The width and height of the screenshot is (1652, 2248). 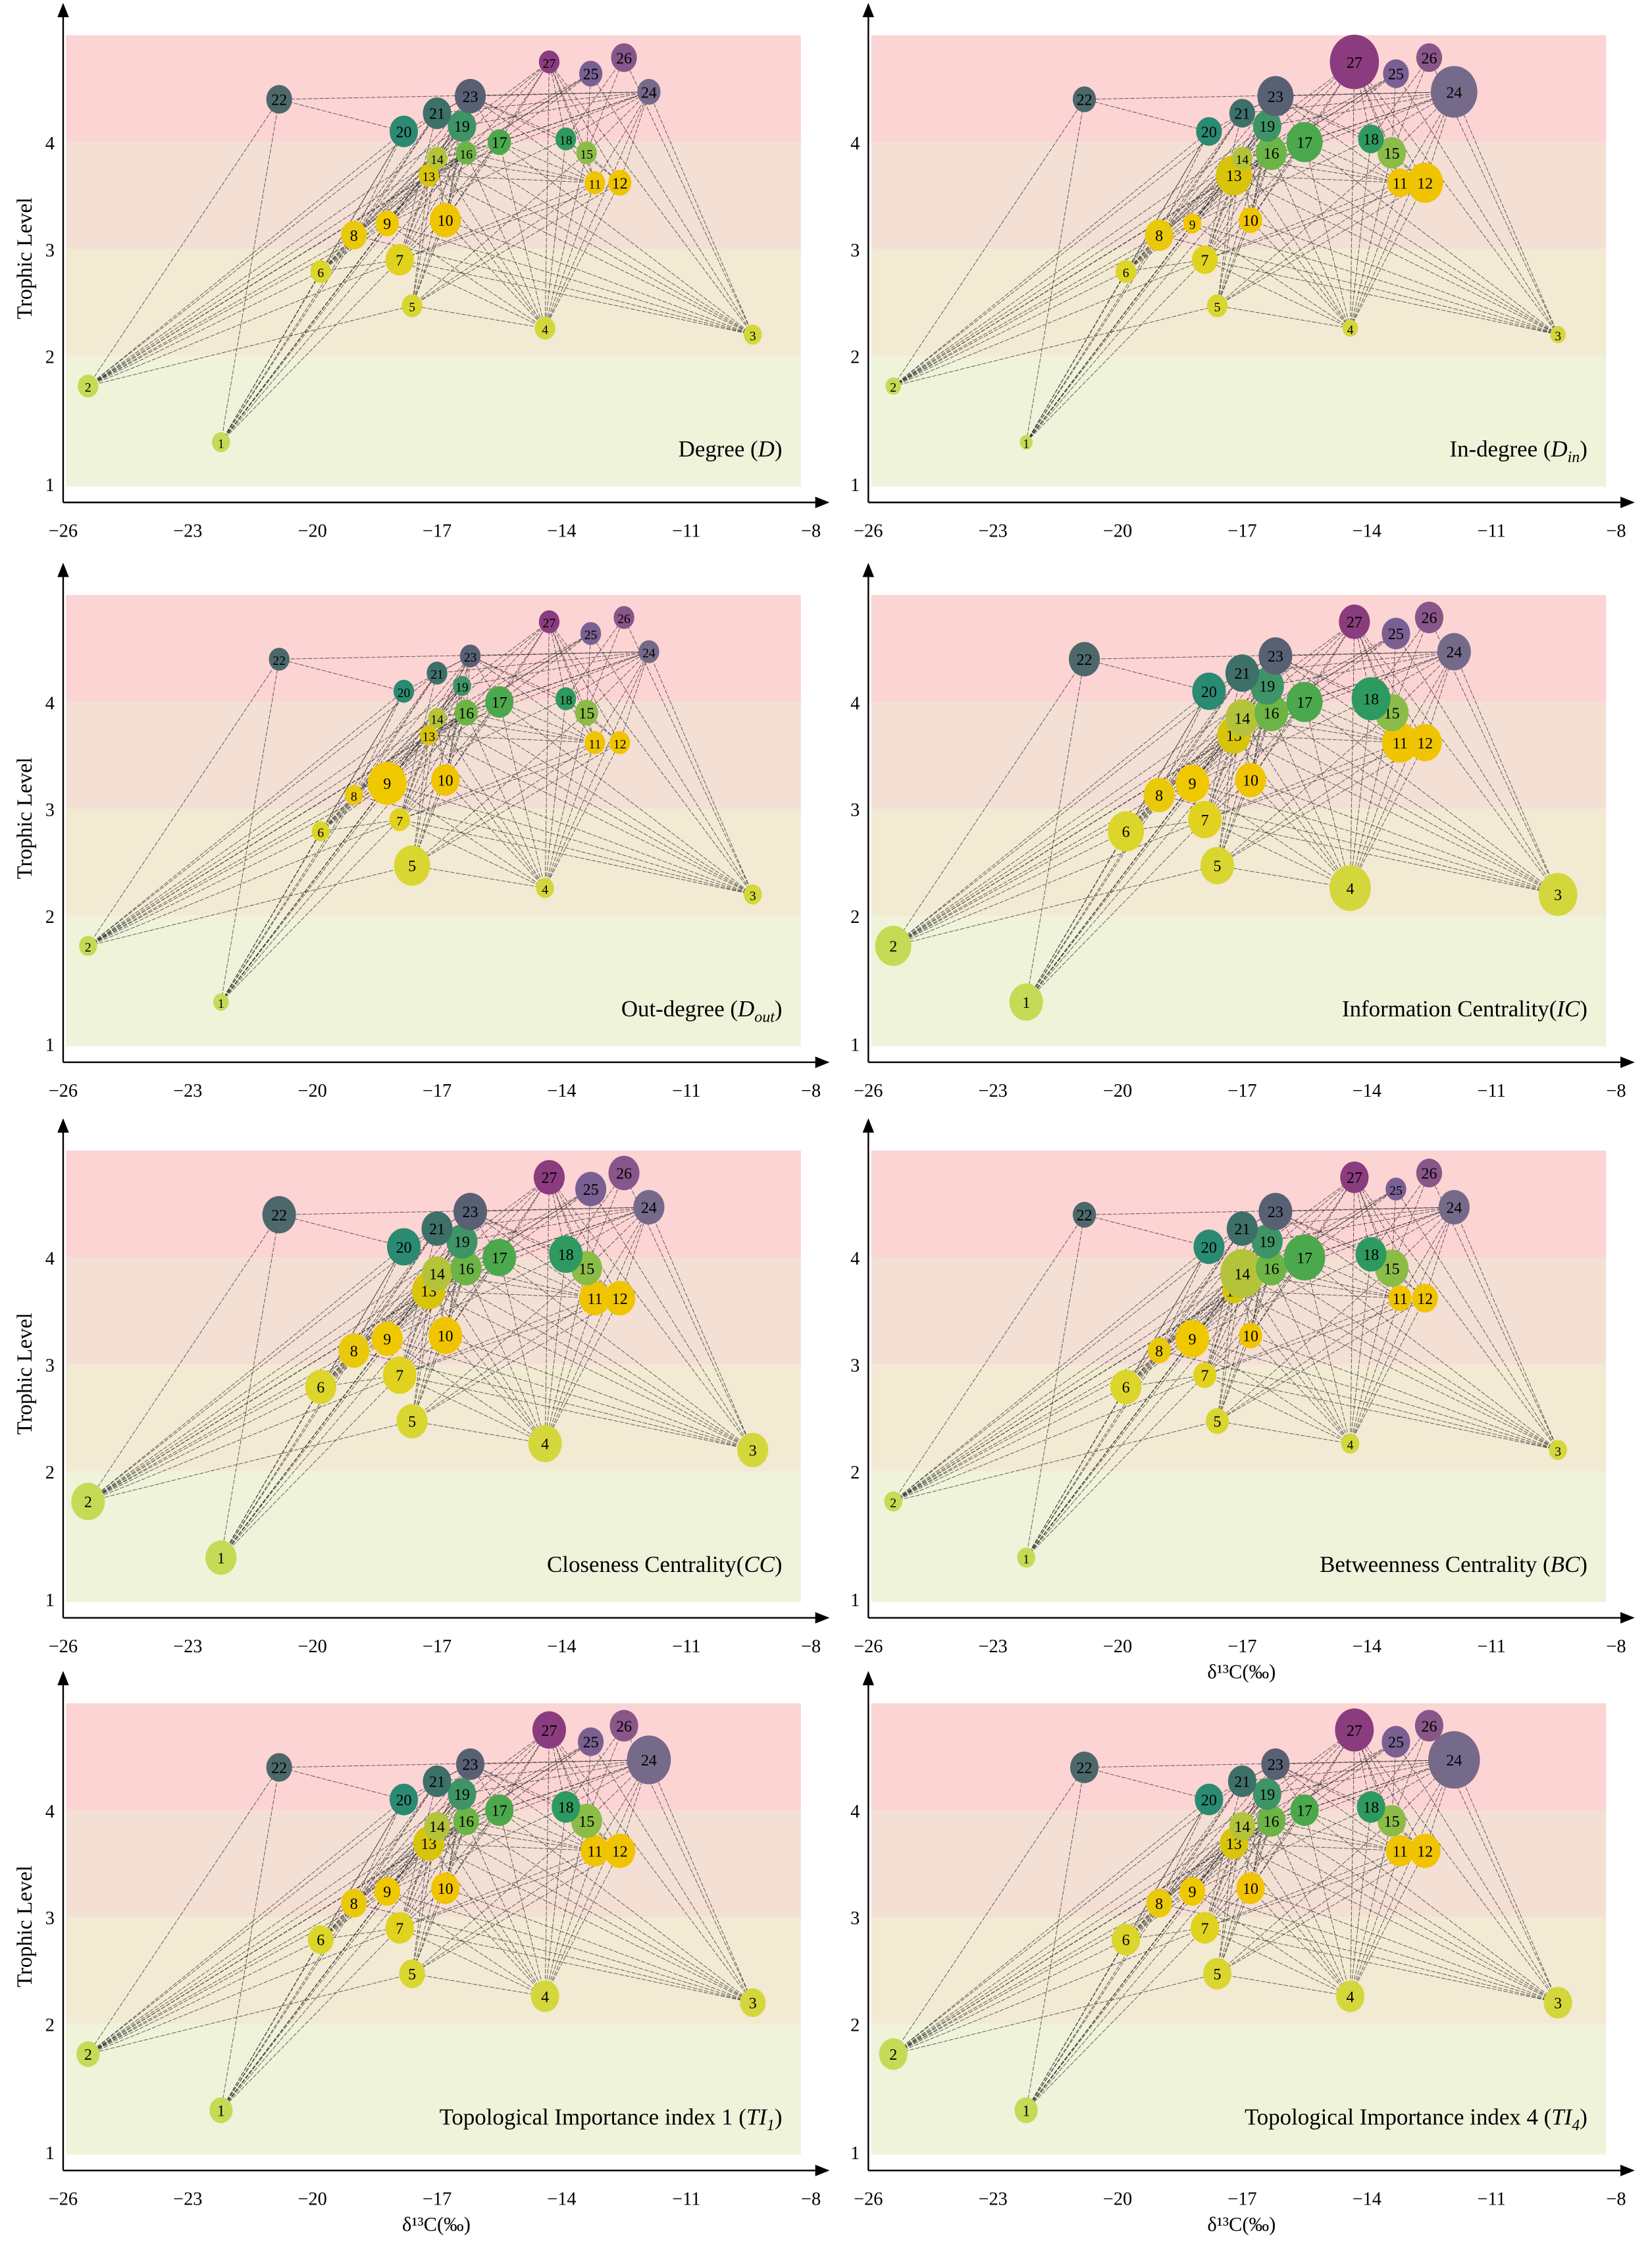 I want to click on node-label: 10, so click(x=445, y=221).